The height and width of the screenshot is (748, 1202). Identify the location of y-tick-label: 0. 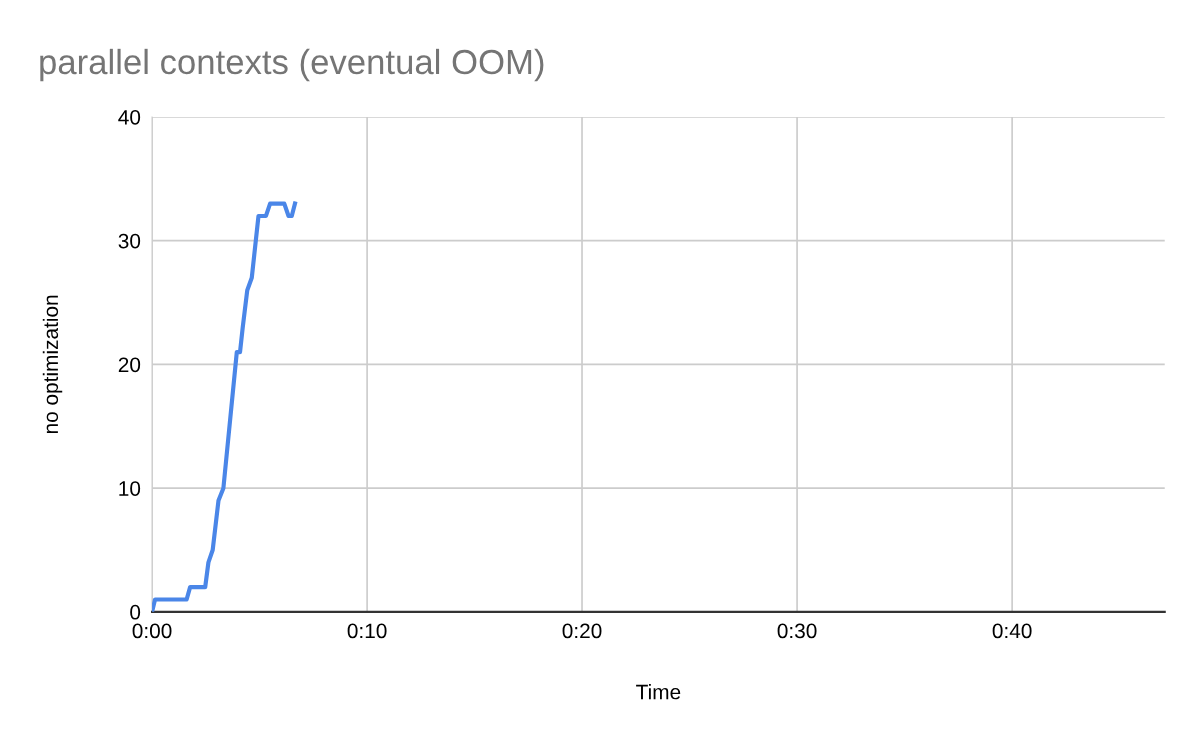
(135, 612).